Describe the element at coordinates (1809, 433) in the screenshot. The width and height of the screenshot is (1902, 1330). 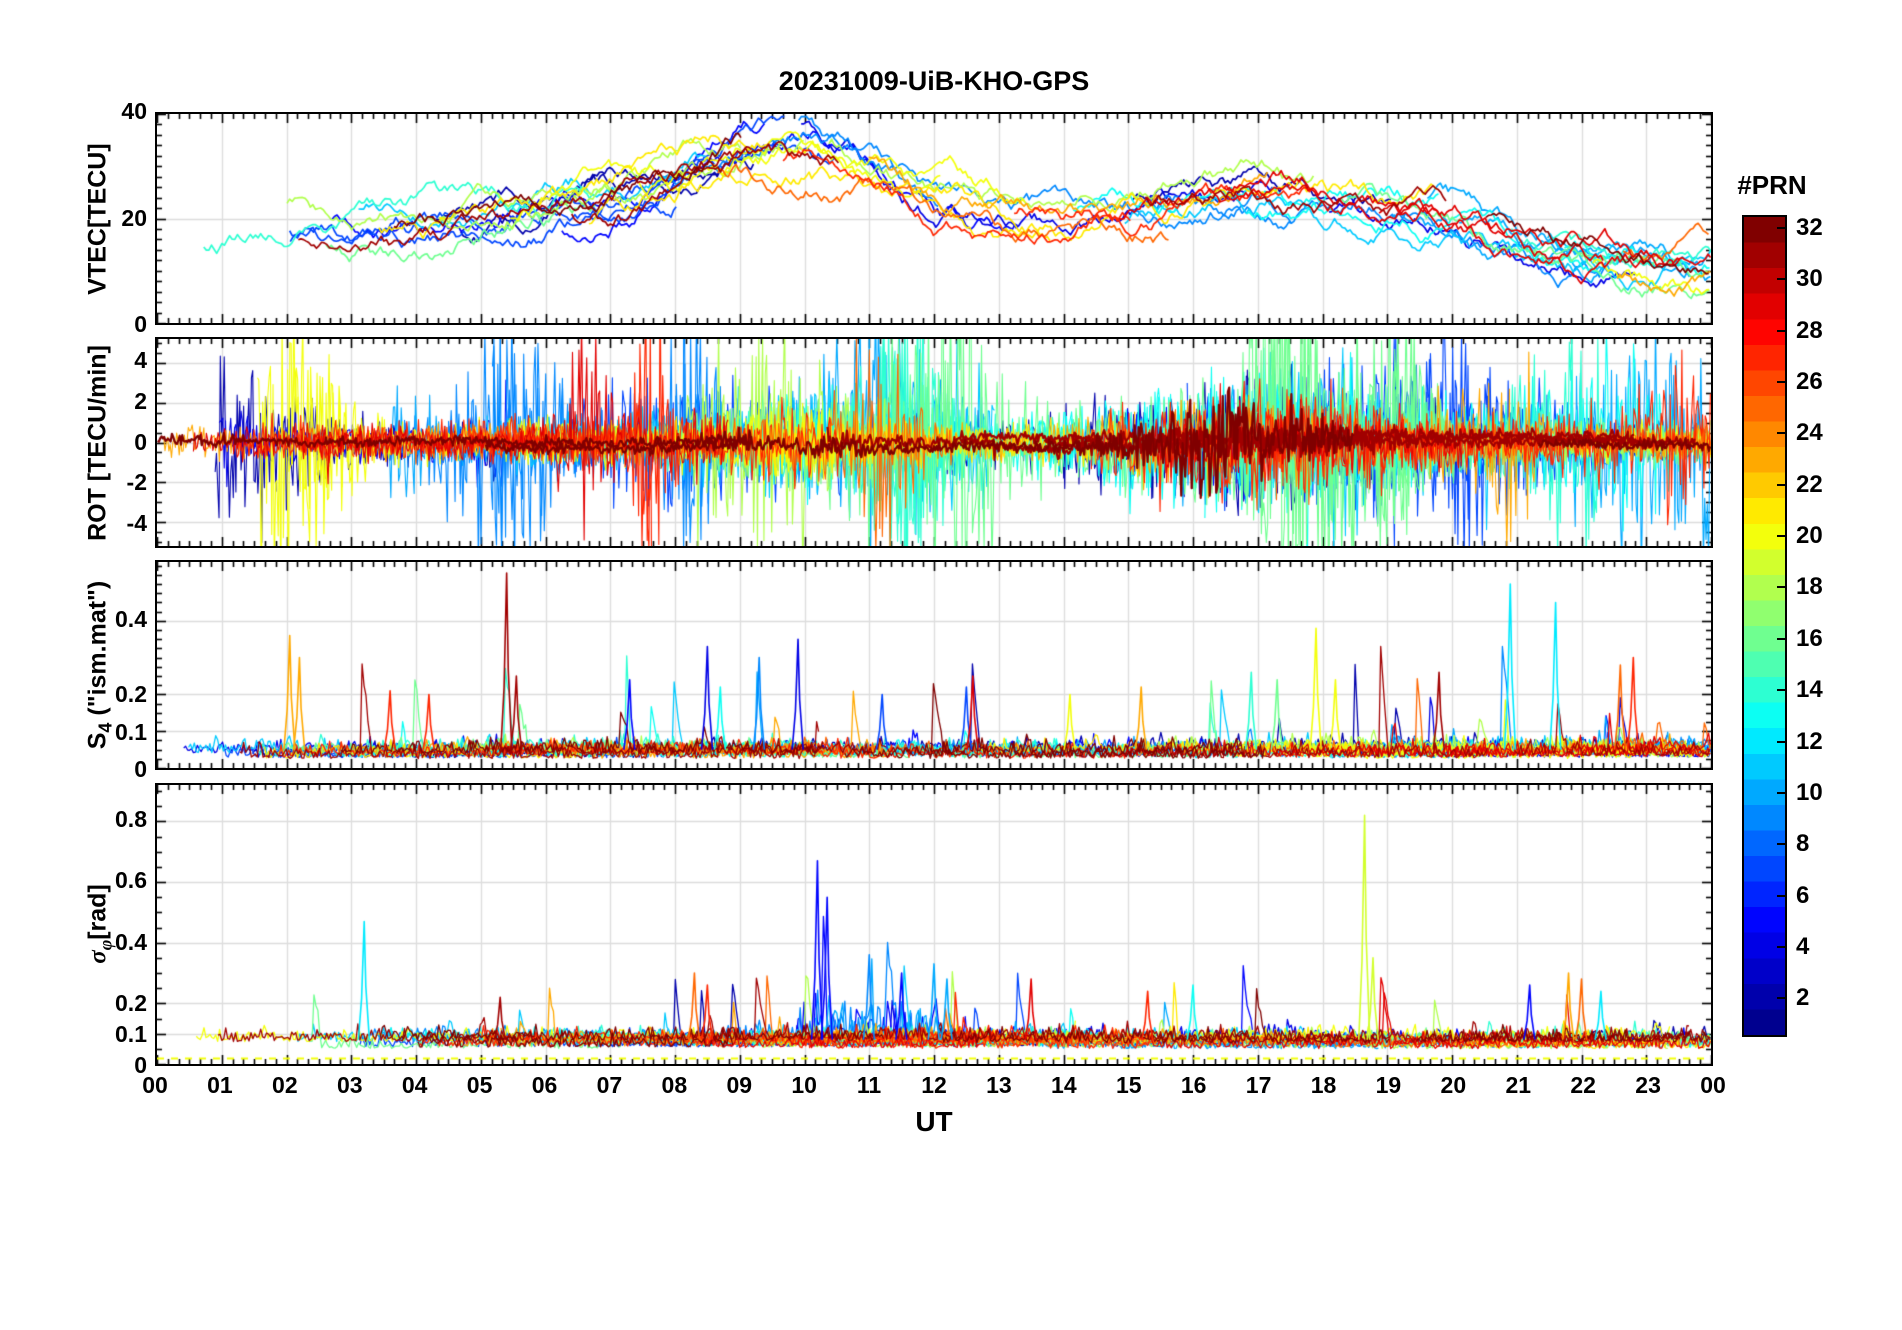
I see `colorbar-tick-label: 24` at that location.